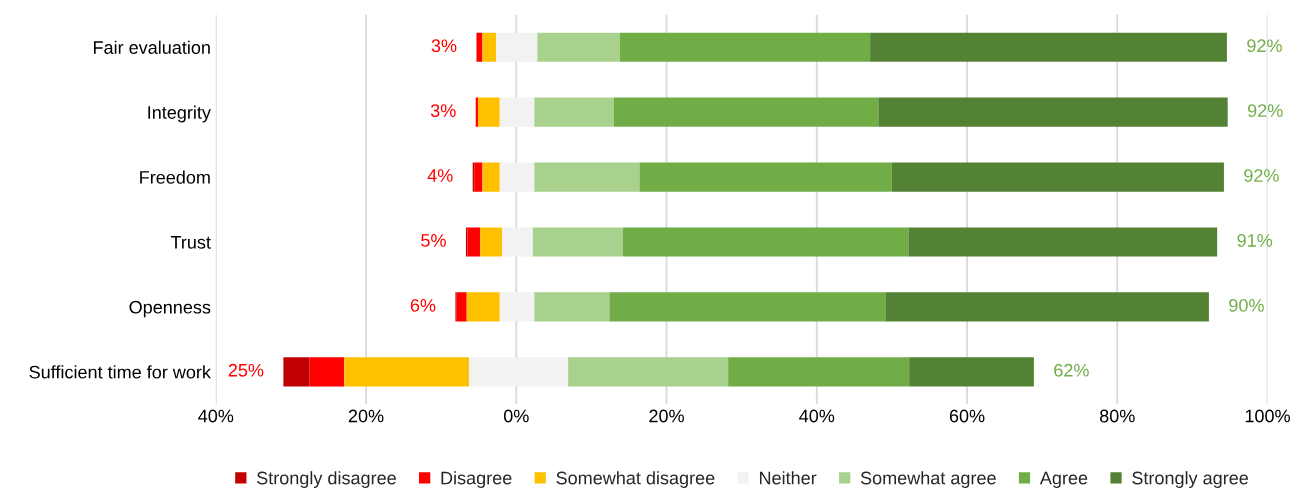 Image resolution: width=1300 pixels, height=493 pixels. Describe the element at coordinates (179, 114) in the screenshot. I see `y-tick-label: Integrity` at that location.